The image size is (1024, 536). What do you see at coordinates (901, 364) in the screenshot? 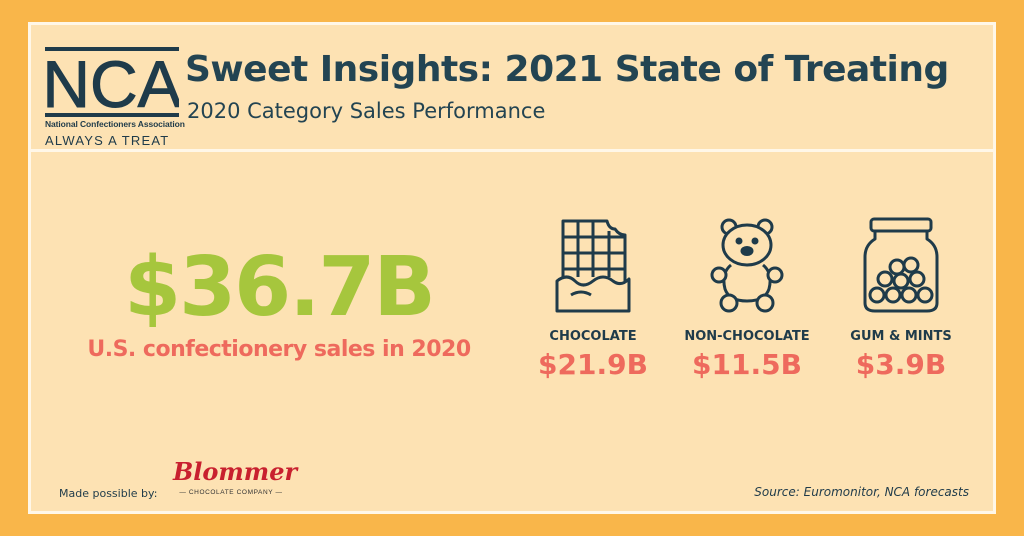
I see `category-value: $3.9B` at bounding box center [901, 364].